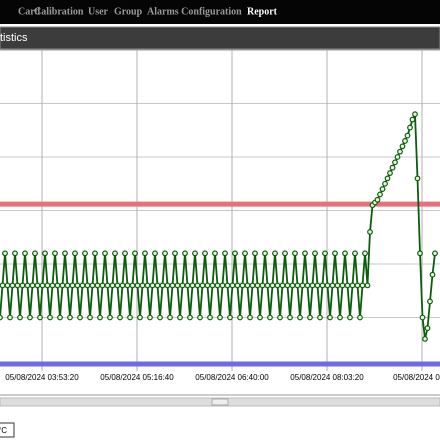 The width and height of the screenshot is (440, 440). Describe the element at coordinates (327, 377) in the screenshot. I see `x-tick-label: 05/08/2024 08:03:20` at that location.